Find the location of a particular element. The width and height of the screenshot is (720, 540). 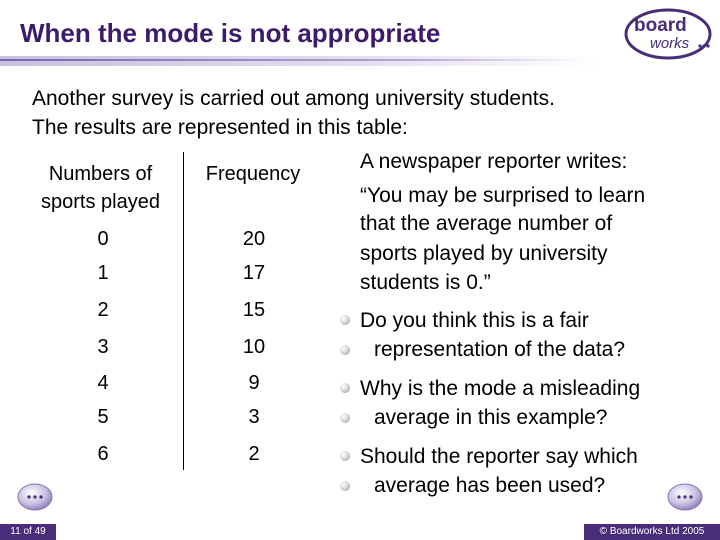

title-underline is located at coordinates (295, 60).